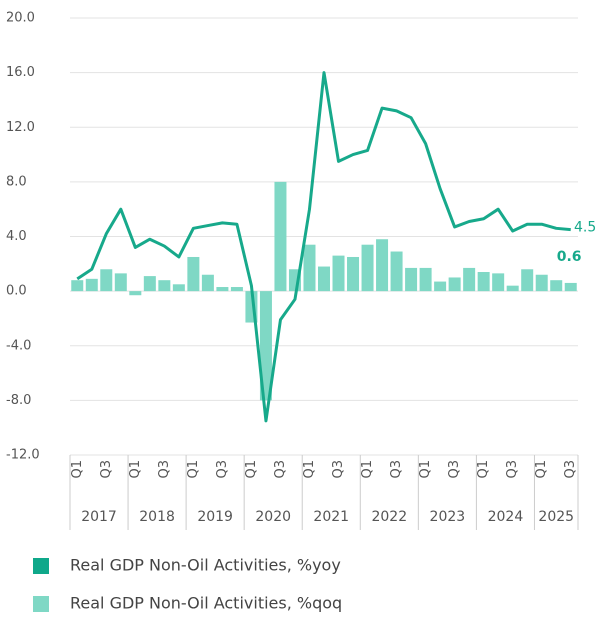  I want to click on legend-label: Real GDP Non-Oil Activities, %yoy, so click(205, 565).